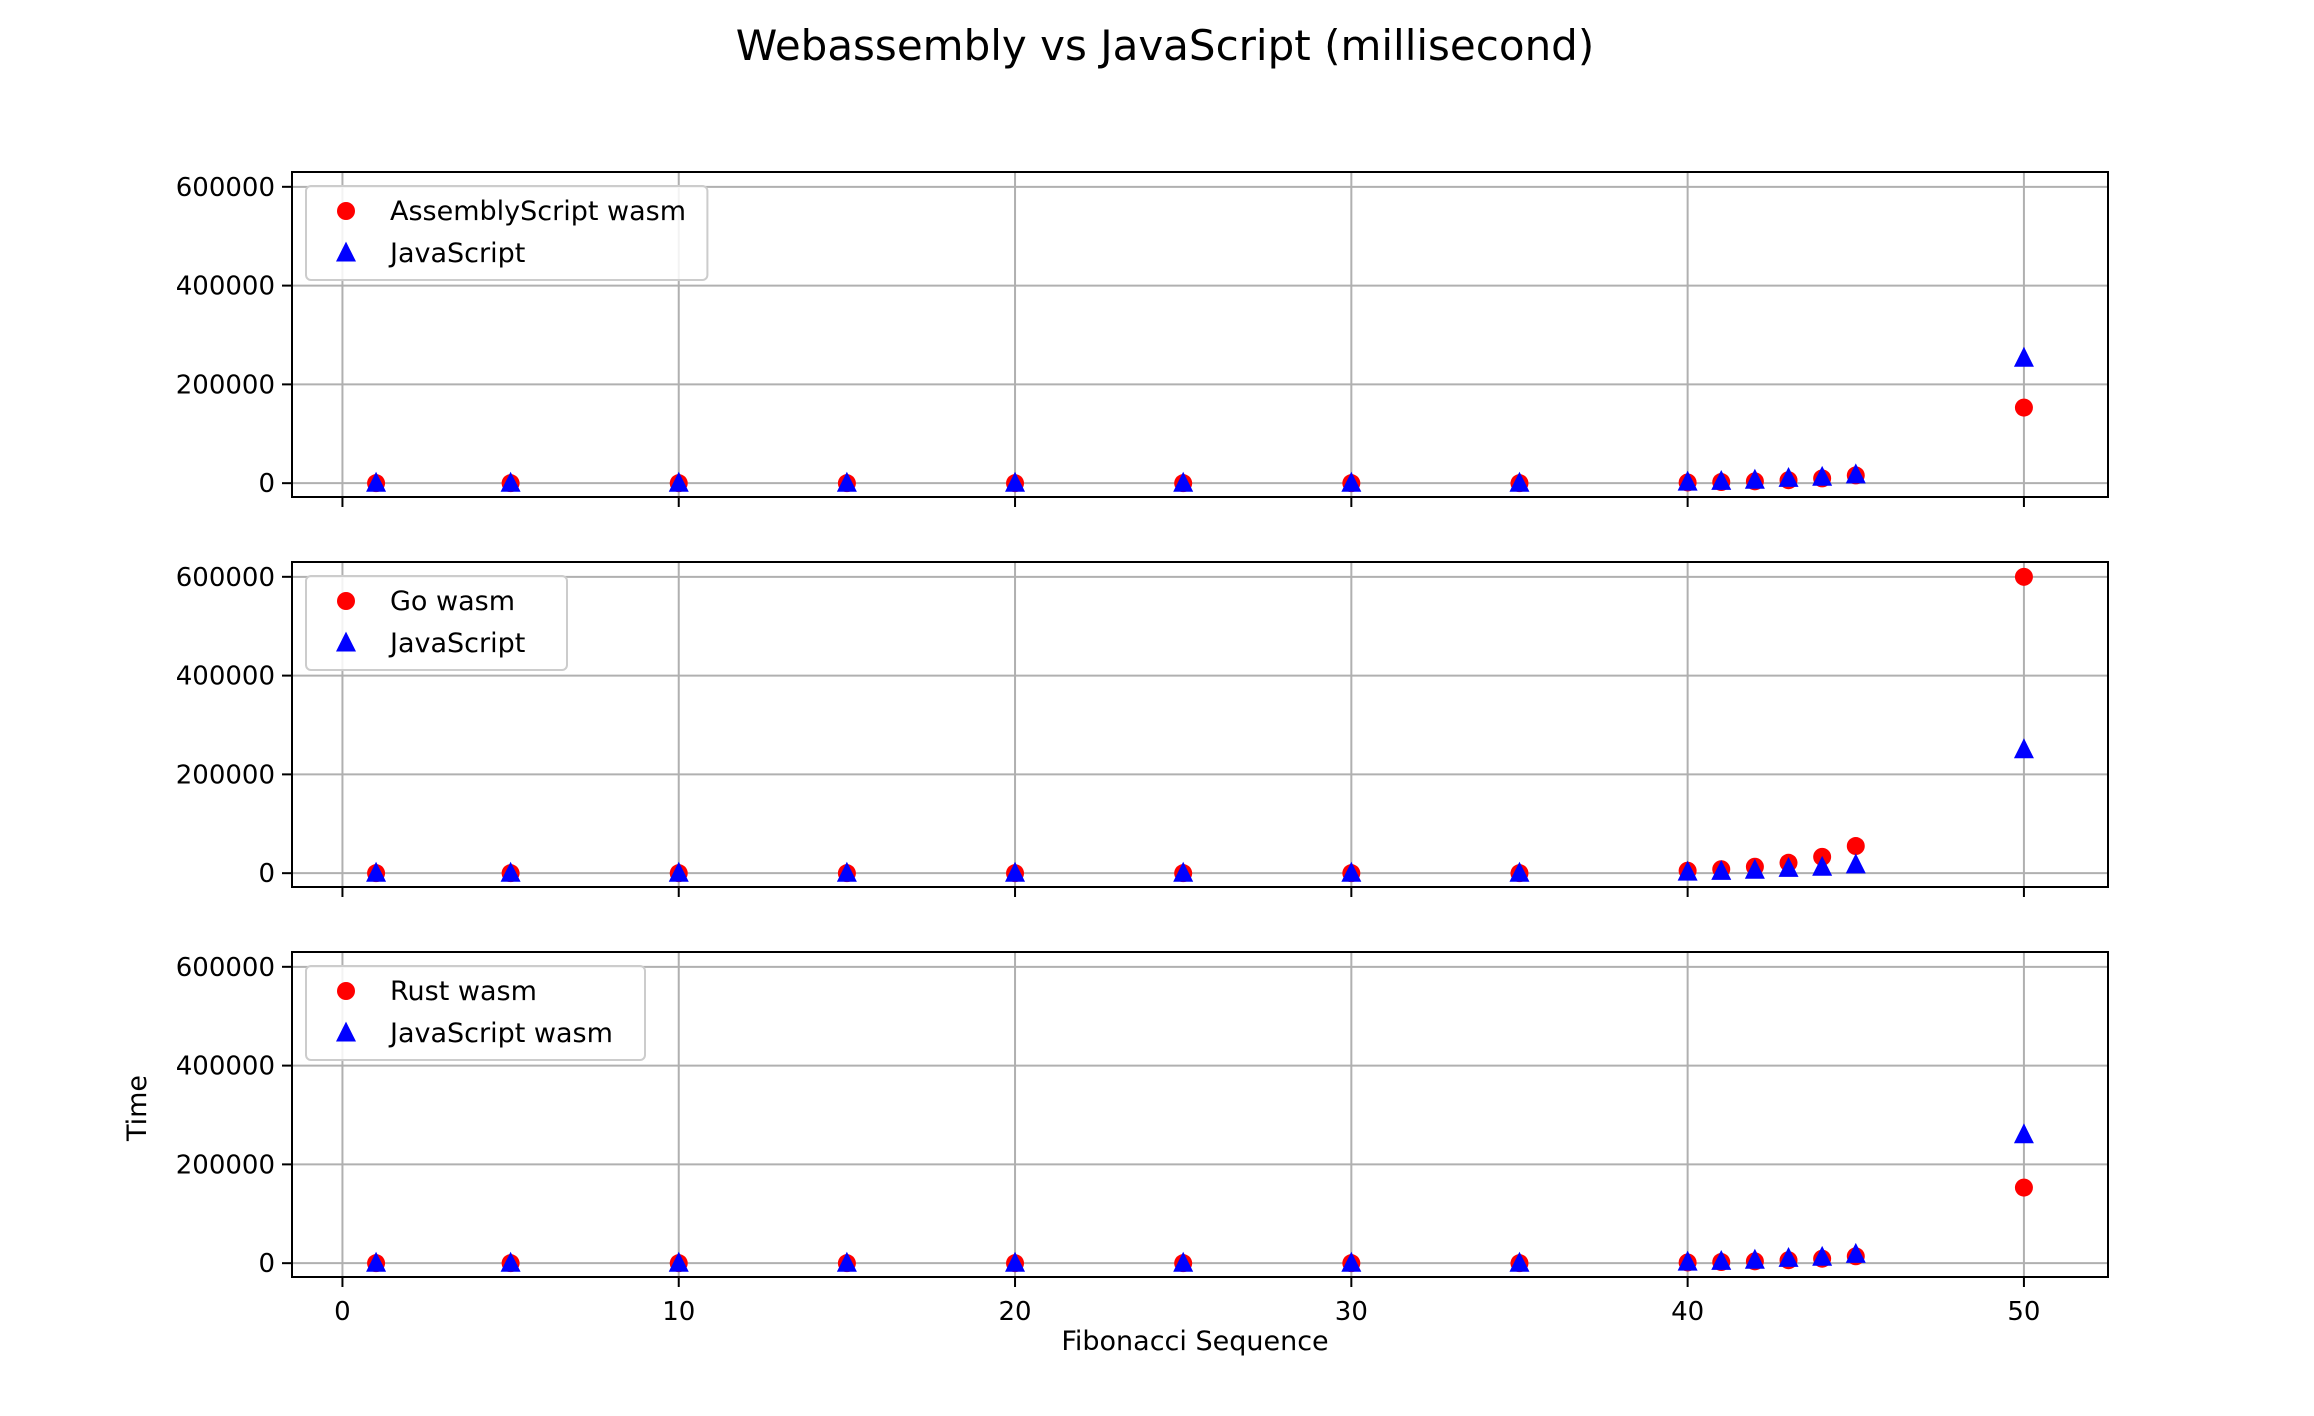 Image resolution: width=2314 pixels, height=1416 pixels. What do you see at coordinates (463, 991) in the screenshot?
I see `legend-label: Rust wasm` at bounding box center [463, 991].